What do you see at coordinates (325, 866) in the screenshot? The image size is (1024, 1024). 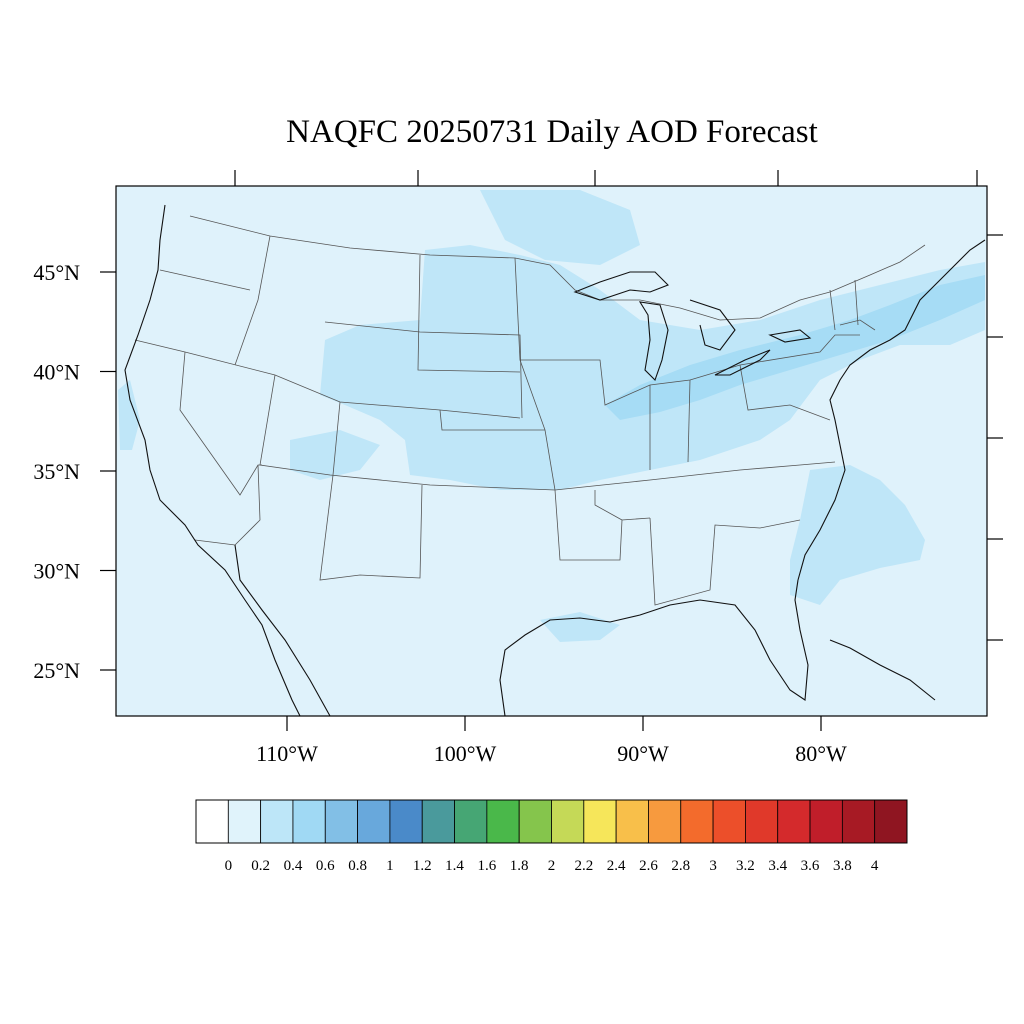 I see `colorbar-label-3: 0.6` at bounding box center [325, 866].